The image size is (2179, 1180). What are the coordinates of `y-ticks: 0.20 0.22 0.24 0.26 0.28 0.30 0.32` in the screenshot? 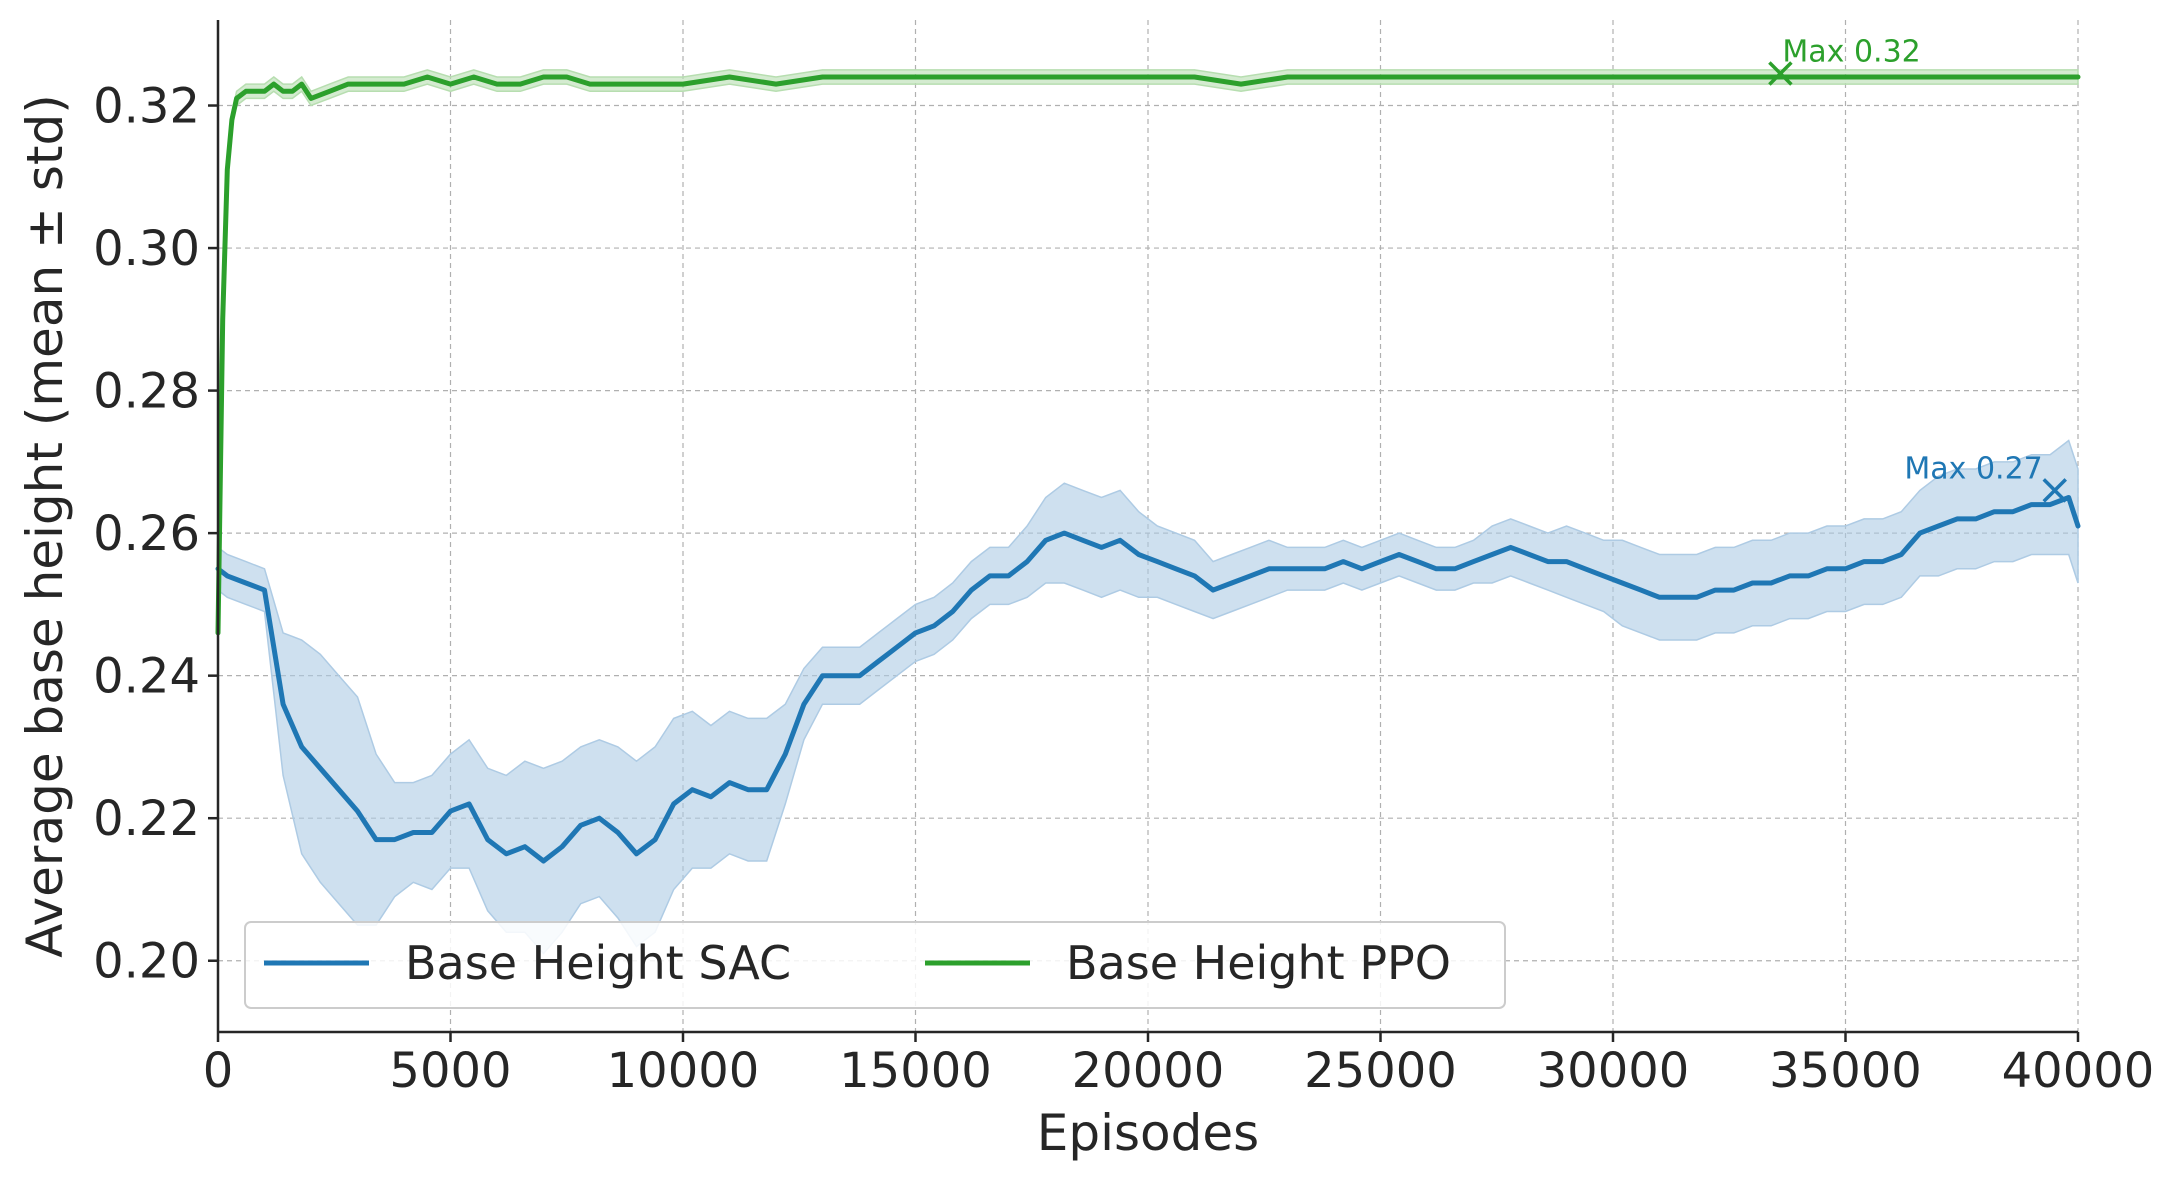 It's located at (155, 534).